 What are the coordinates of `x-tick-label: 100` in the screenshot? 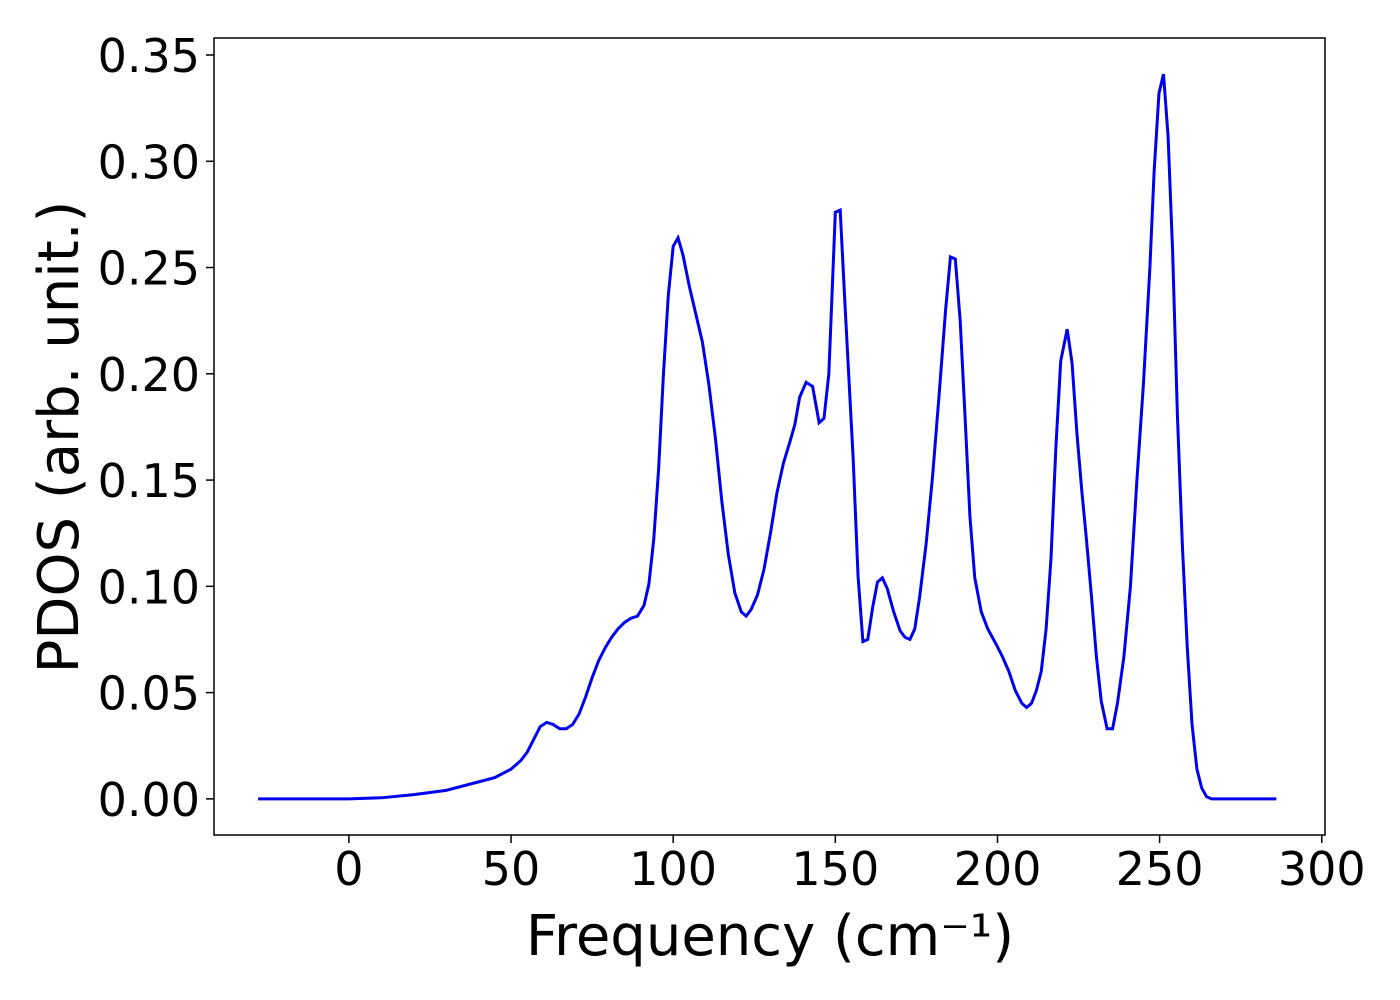 It's located at (673, 869).